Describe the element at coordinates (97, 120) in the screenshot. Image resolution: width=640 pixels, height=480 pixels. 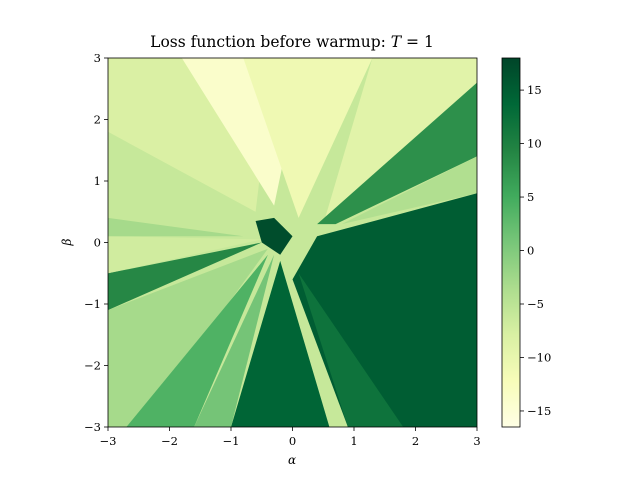
I see `y-tick-label: 2` at that location.